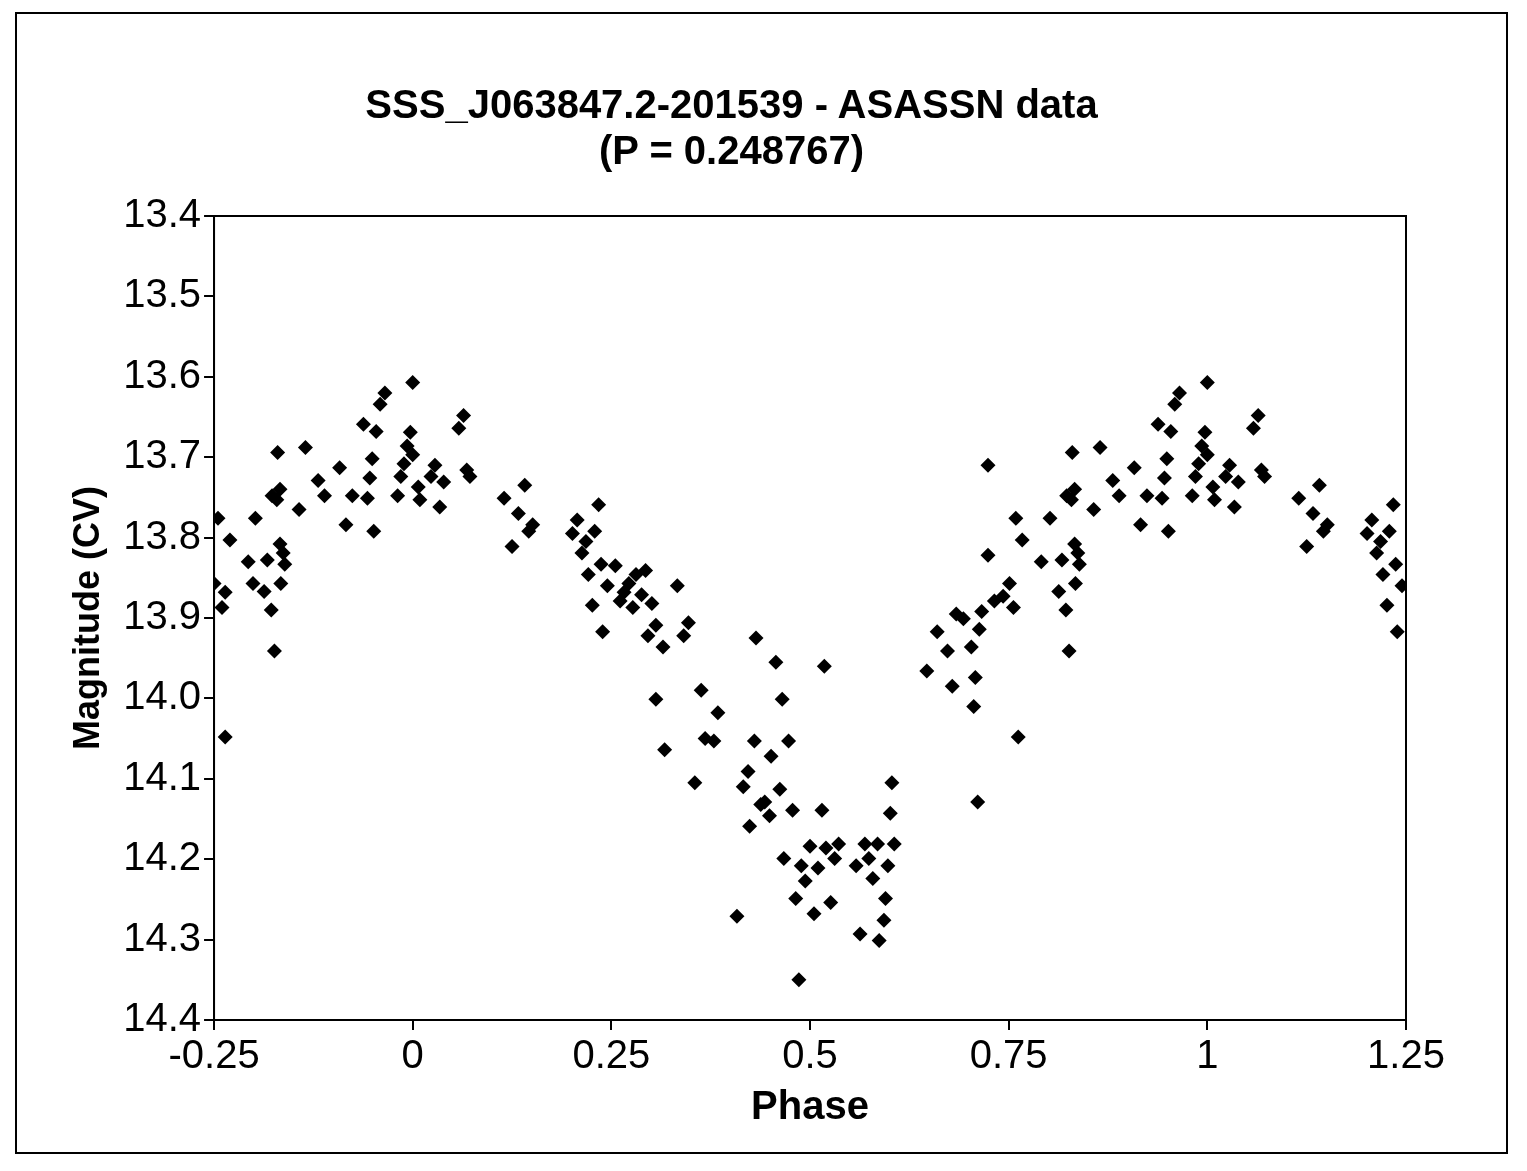 This screenshot has width=1527, height=1171. I want to click on y-tick-label: 13.8, so click(162, 534).